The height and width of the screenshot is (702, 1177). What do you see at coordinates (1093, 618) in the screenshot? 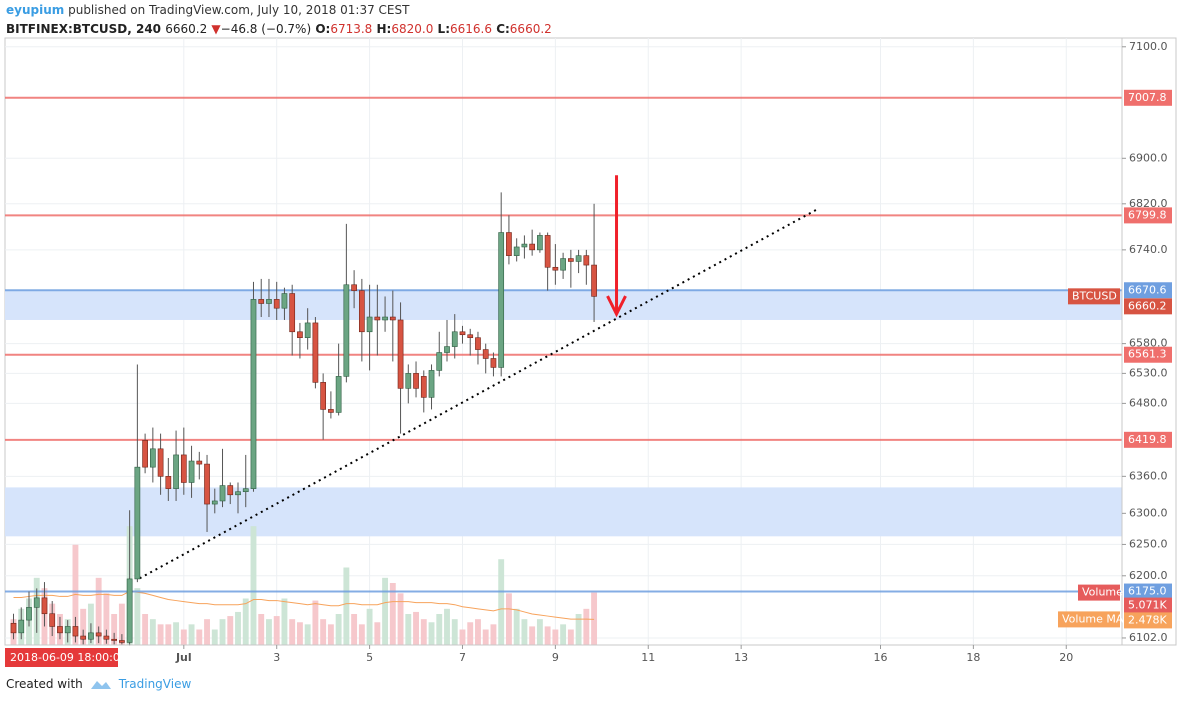
I see `volume-ma-name: Volume MA` at bounding box center [1093, 618].